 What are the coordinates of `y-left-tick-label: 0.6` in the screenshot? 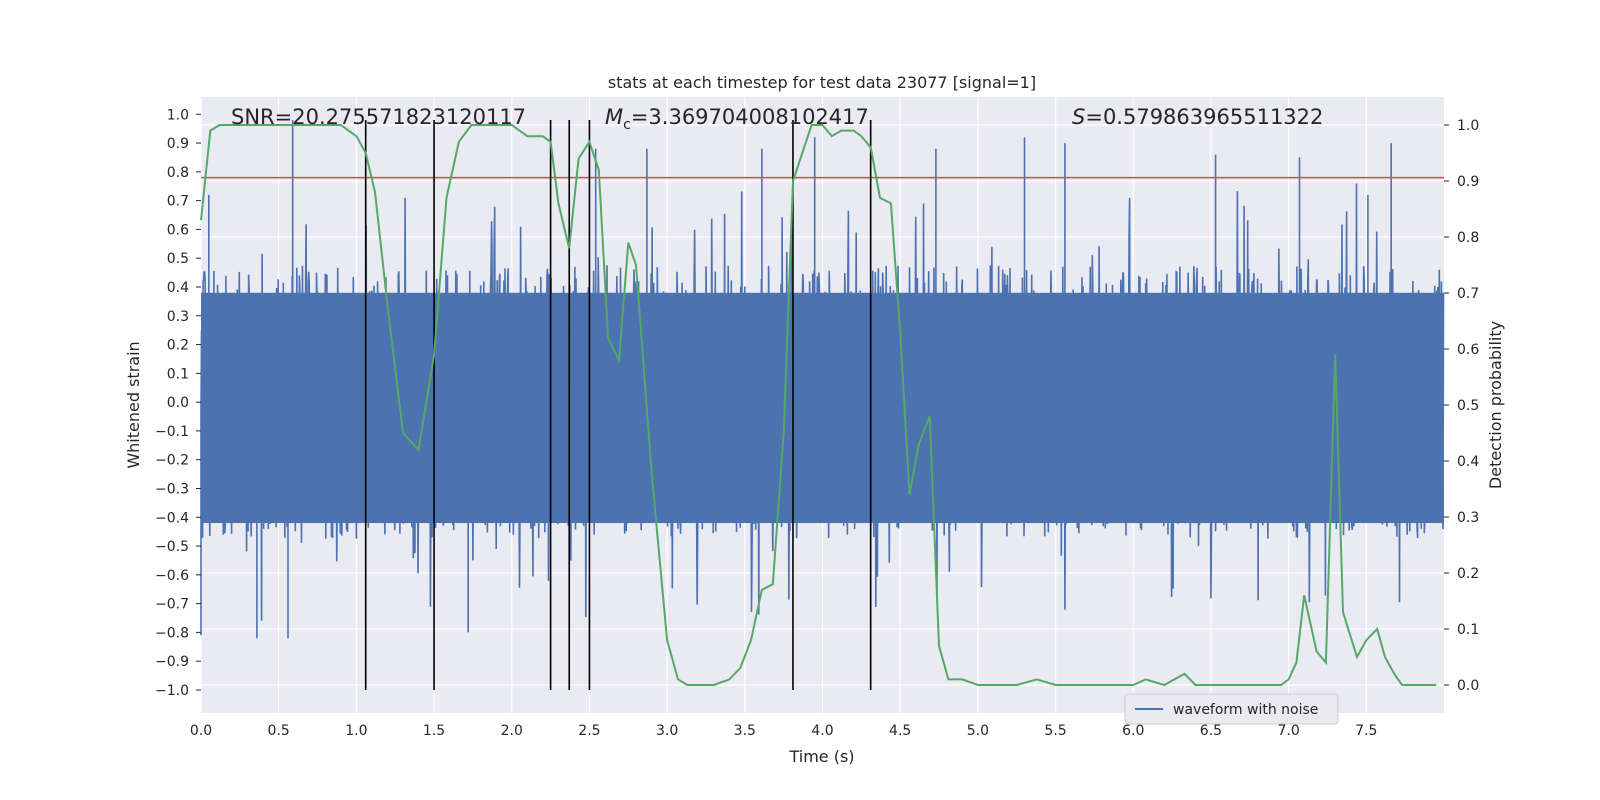 It's located at (178, 230).